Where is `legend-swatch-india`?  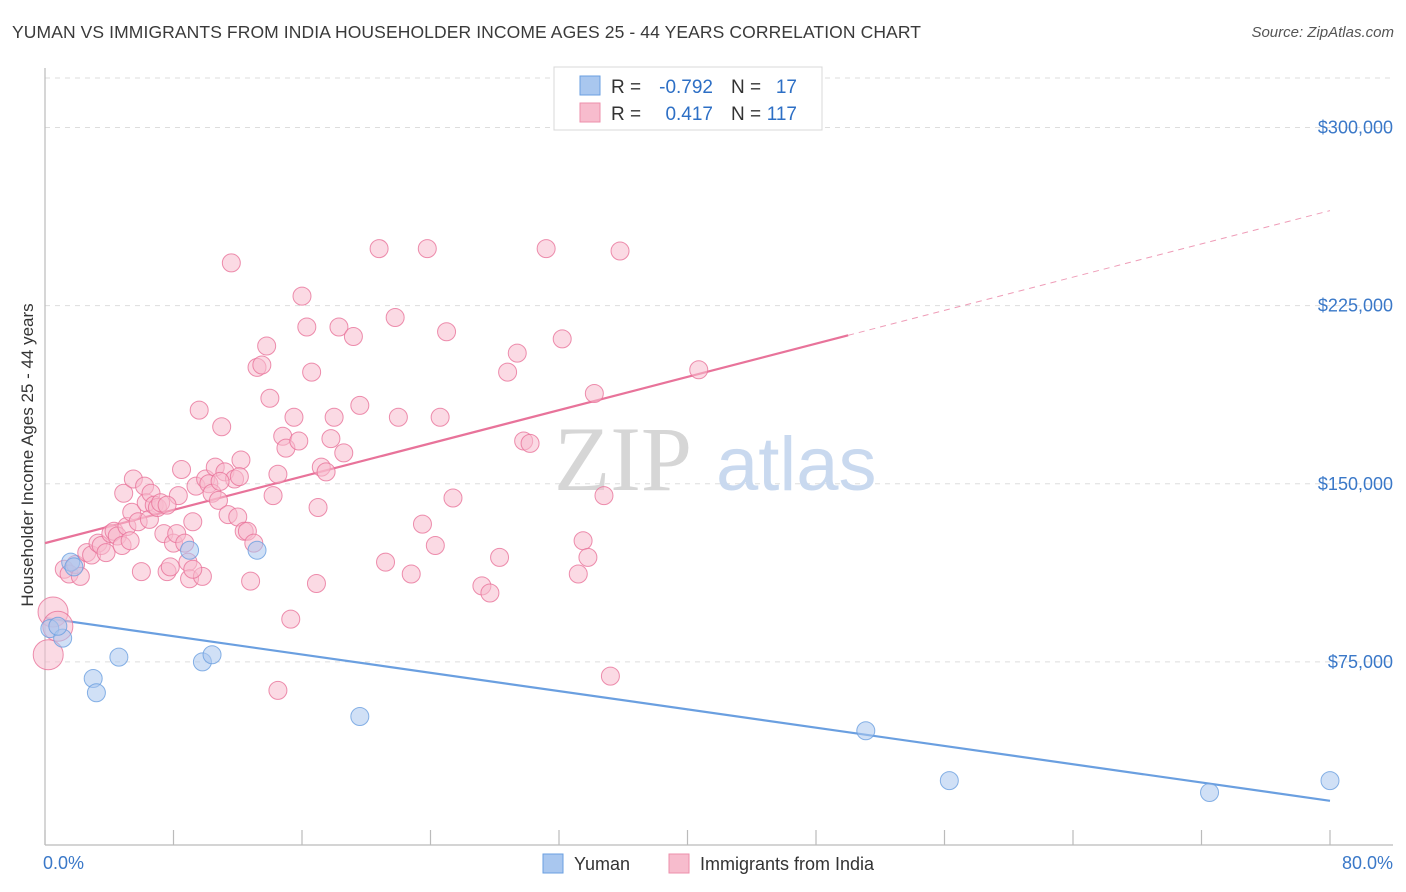 legend-swatch-india is located at coordinates (590, 112).